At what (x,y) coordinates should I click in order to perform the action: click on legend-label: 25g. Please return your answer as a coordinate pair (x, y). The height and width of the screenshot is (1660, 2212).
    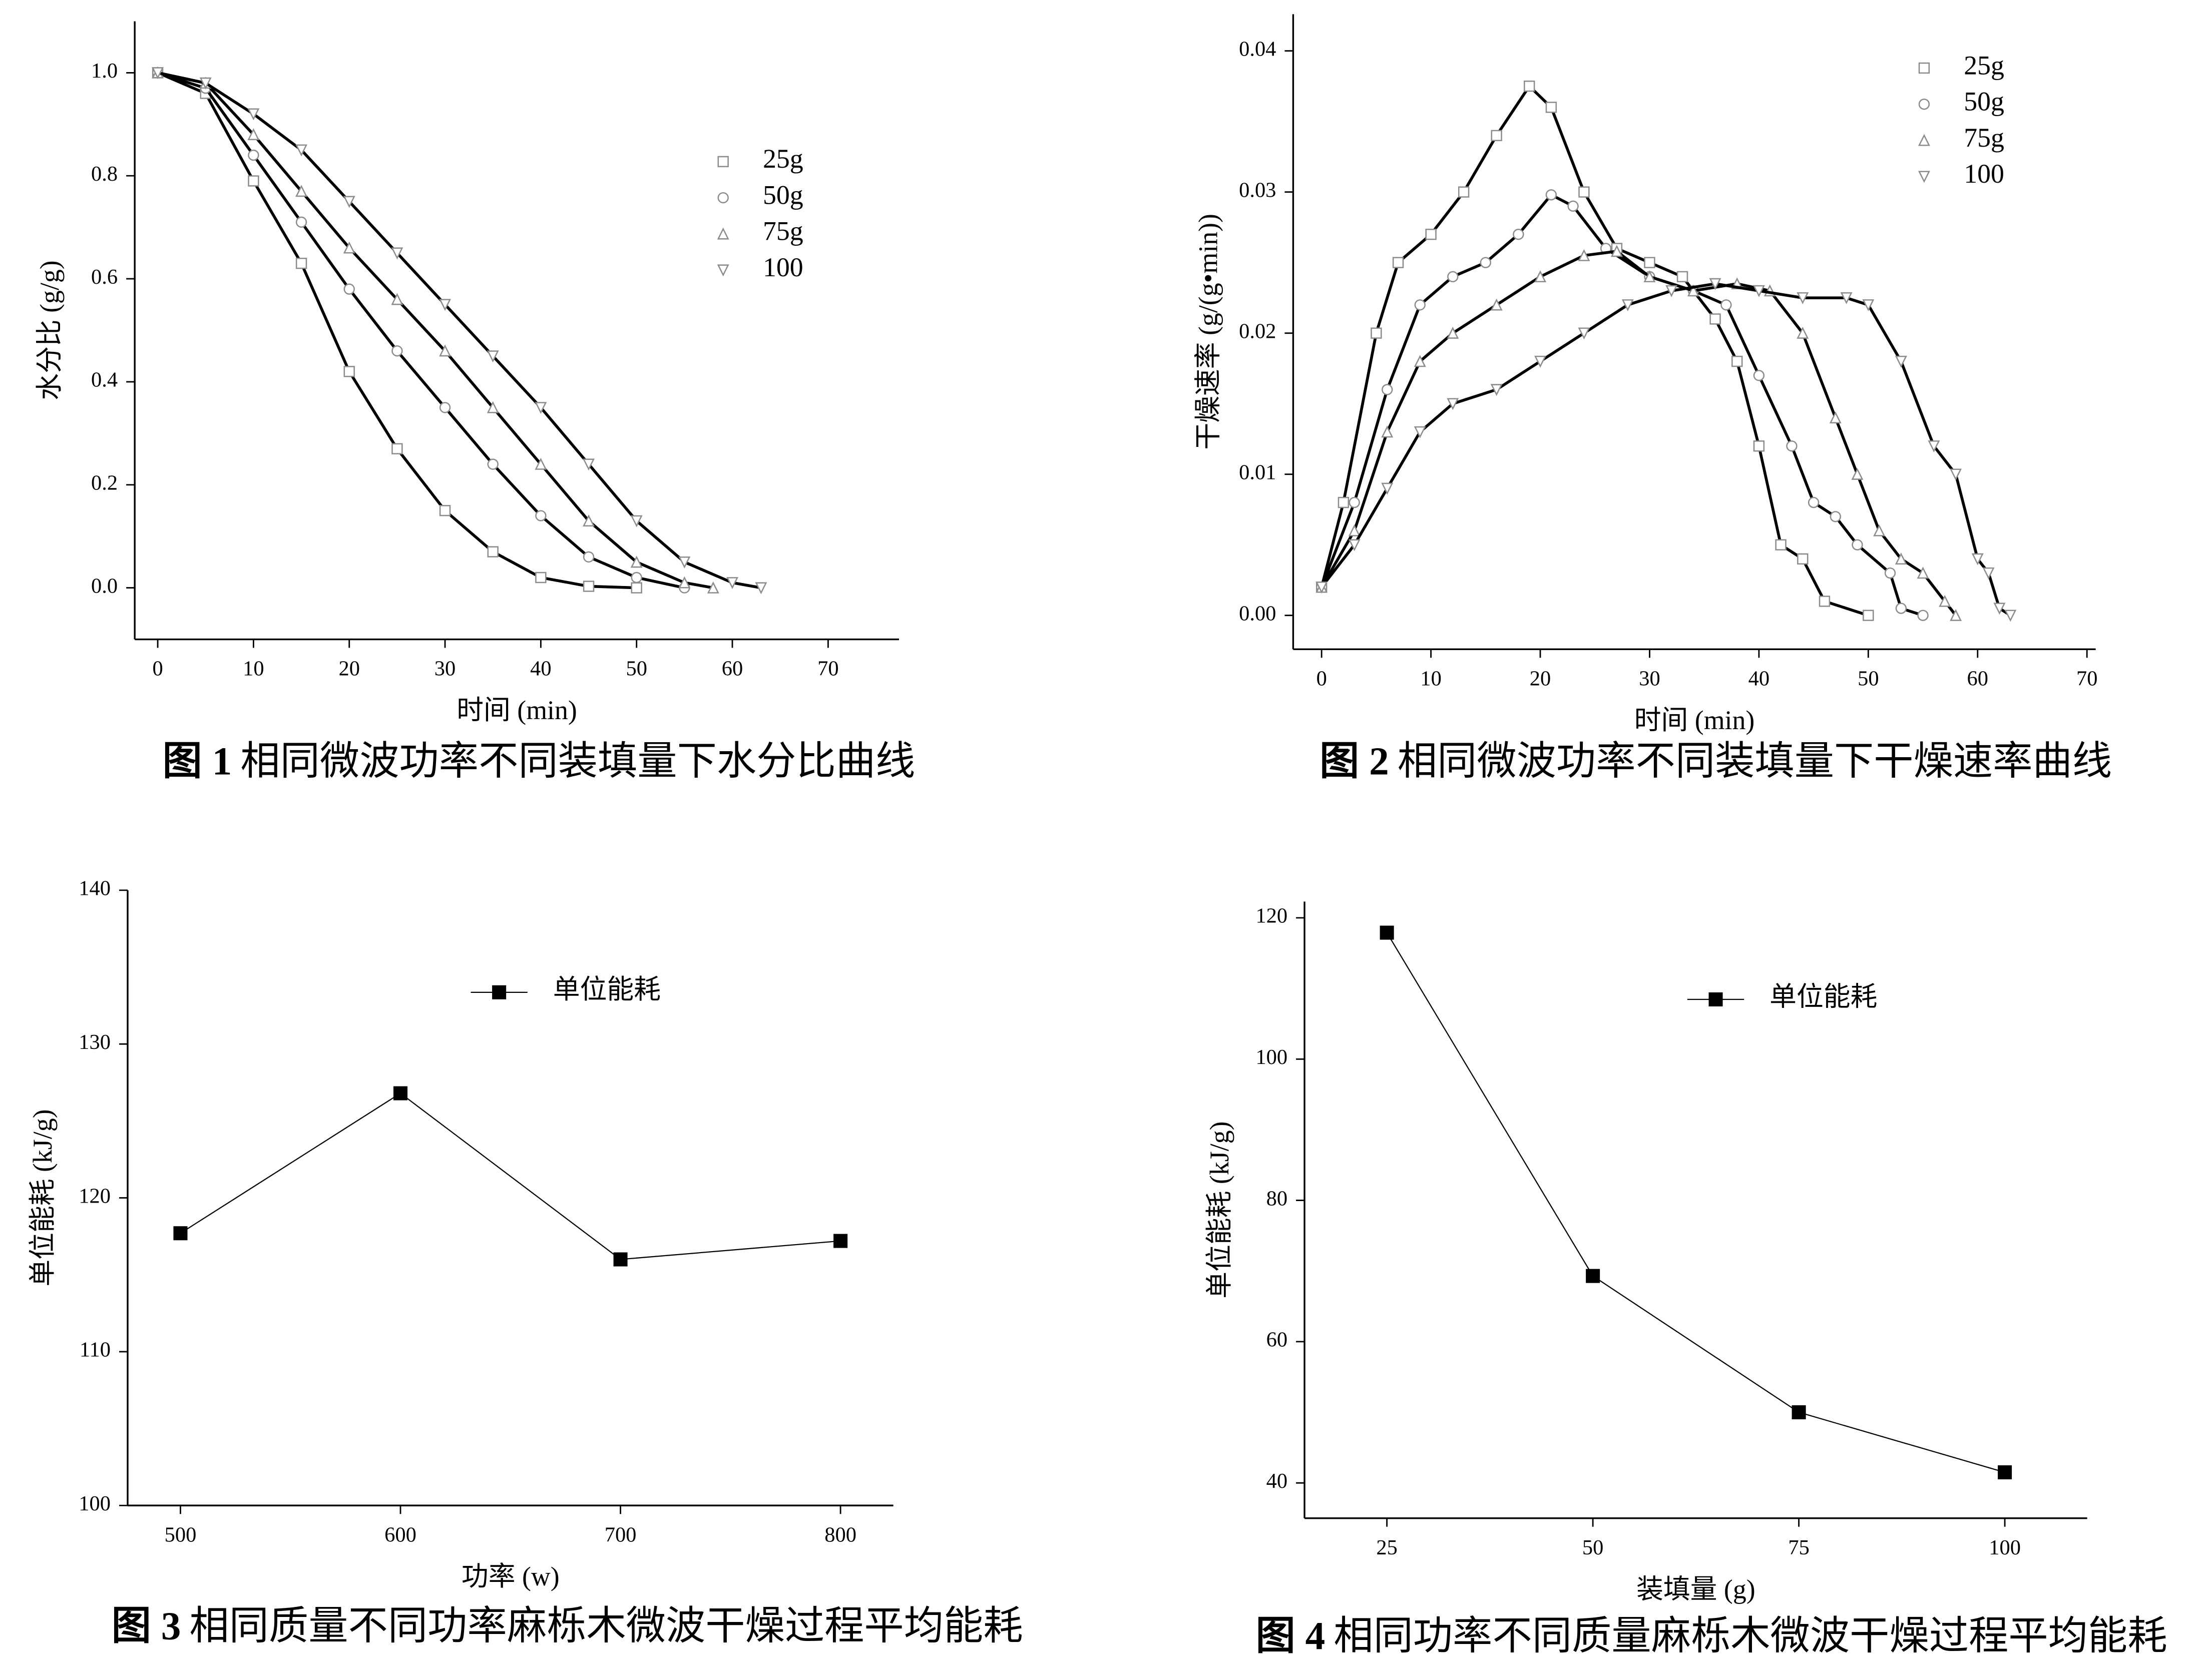
    Looking at the image, I should click on (783, 159).